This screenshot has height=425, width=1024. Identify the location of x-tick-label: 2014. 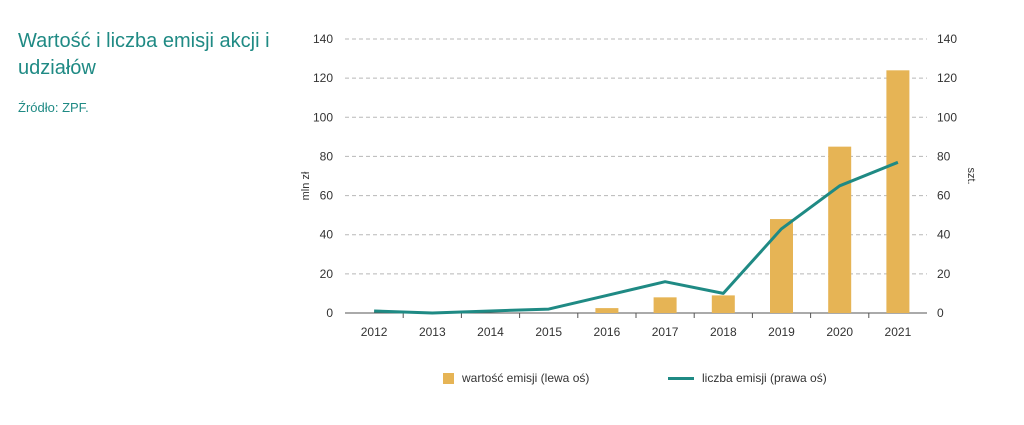
(490, 332).